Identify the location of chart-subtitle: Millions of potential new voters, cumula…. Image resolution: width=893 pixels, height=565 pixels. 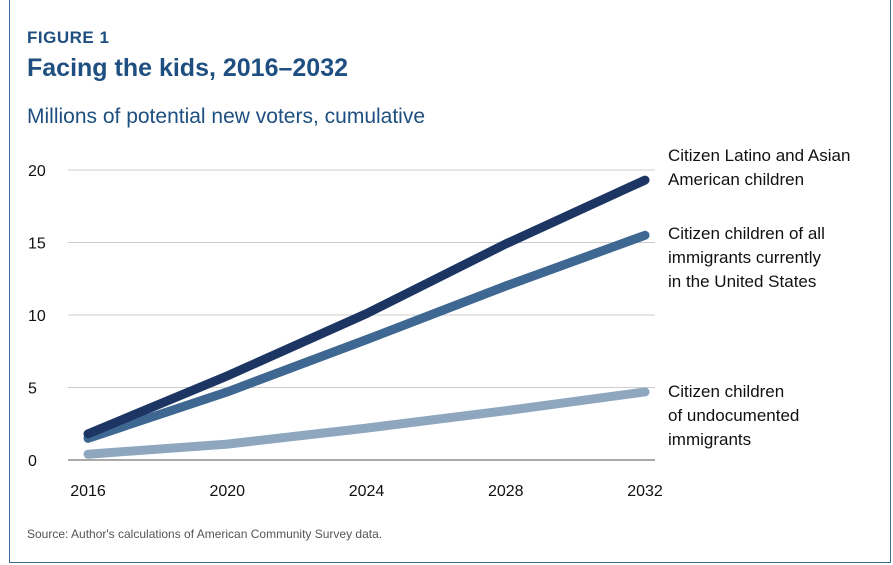
(226, 116).